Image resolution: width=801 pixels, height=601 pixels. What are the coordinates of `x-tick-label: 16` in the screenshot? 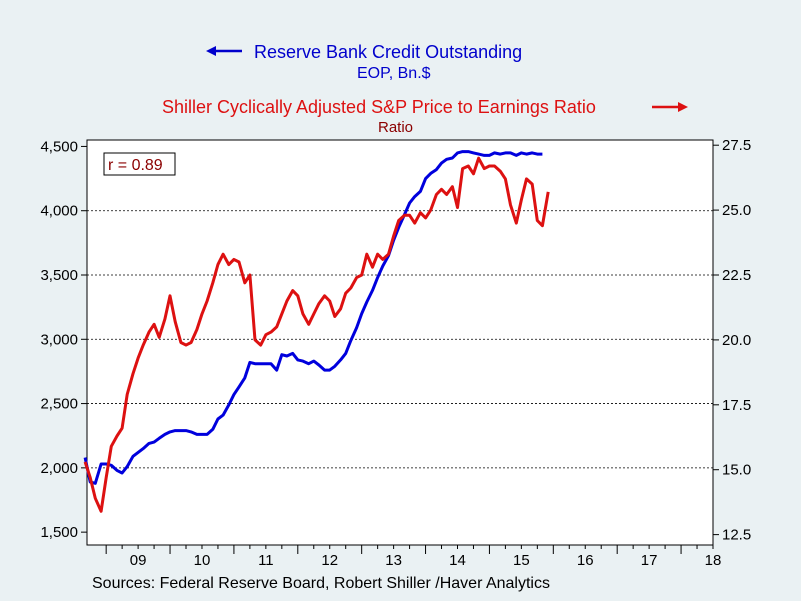 It's located at (585, 560).